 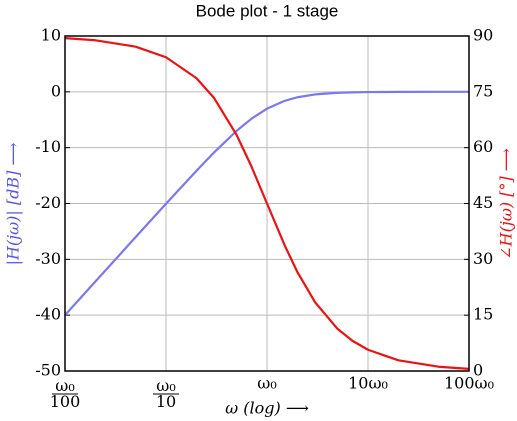 I want to click on y-axis-label: |H(jω)| [dB] ⟶, so click(x=13, y=204).